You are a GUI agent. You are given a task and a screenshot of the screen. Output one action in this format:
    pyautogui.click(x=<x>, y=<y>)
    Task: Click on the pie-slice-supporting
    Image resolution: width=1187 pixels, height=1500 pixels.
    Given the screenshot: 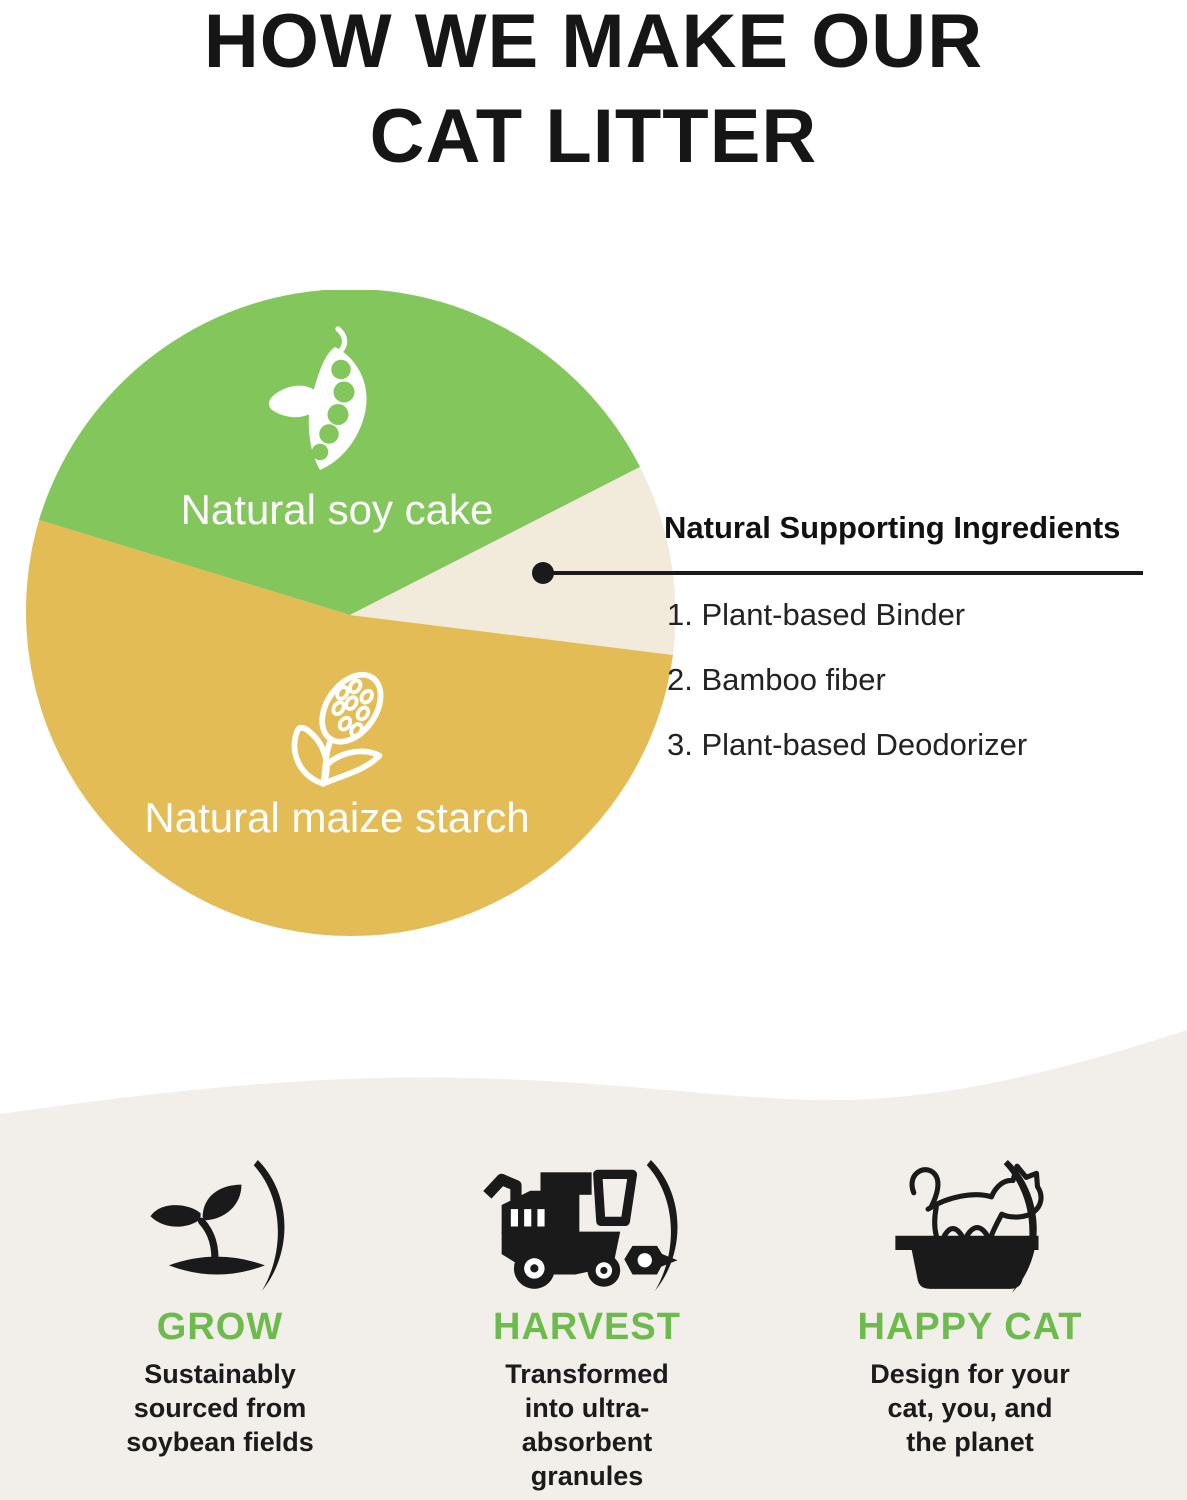 What is the action you would take?
    pyautogui.click(x=512, y=561)
    